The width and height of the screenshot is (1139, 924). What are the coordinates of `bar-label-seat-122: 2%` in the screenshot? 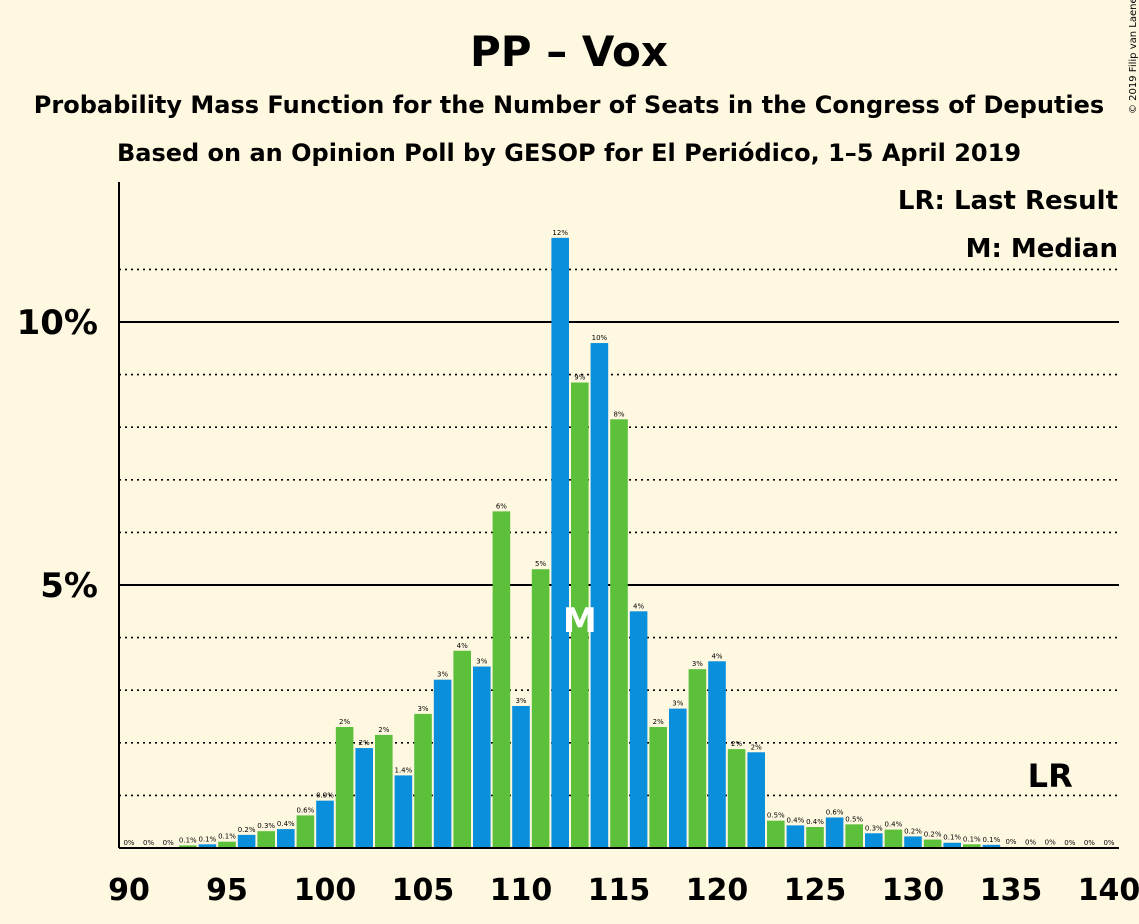 It's located at (756, 747).